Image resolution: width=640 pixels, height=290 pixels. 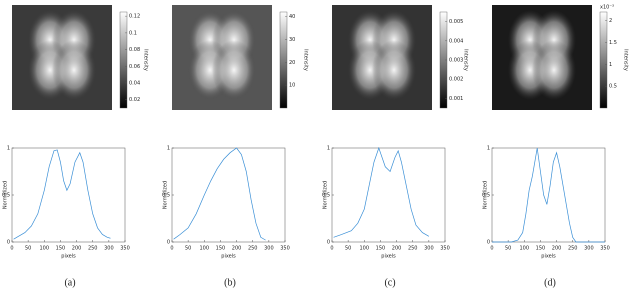 What do you see at coordinates (292, 86) in the screenshot?
I see `colorbar-tick-label: 10` at bounding box center [292, 86].